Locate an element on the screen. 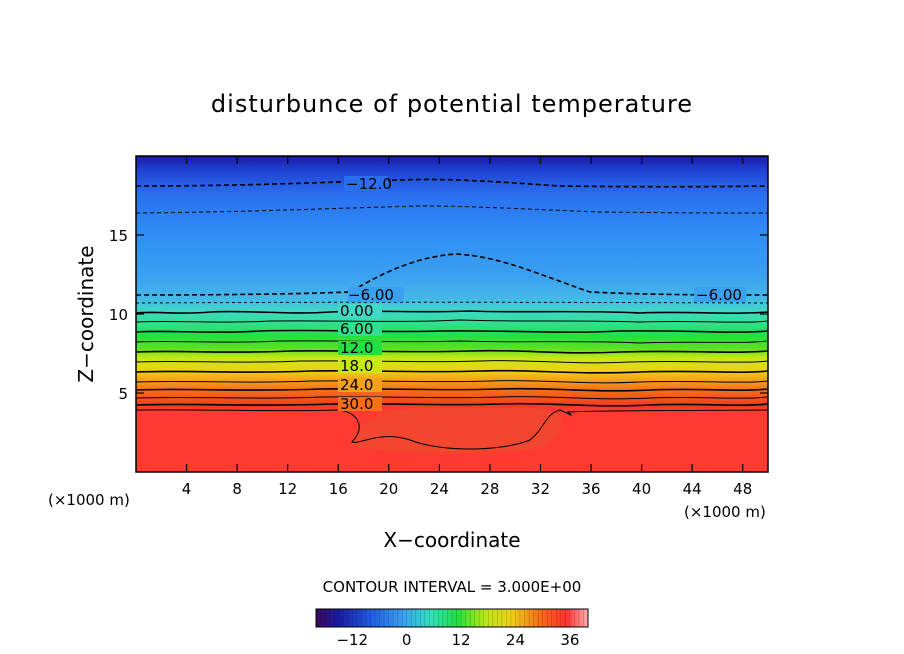 The height and width of the screenshot is (654, 904). colorbar-ticks: −12 0 12 24 36 is located at coordinates (457, 640).